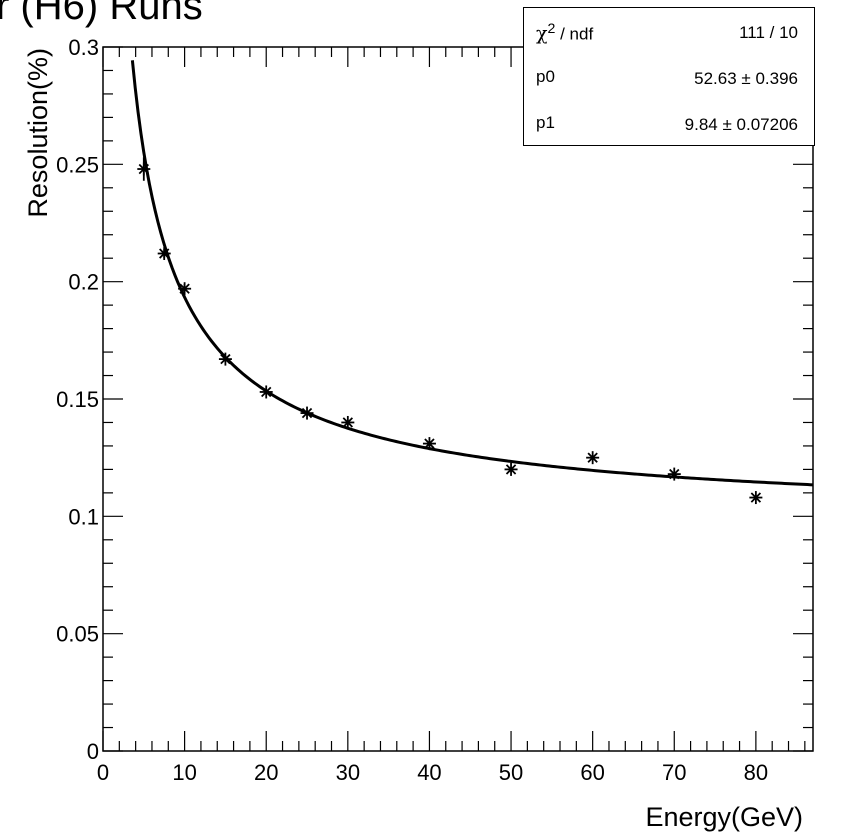  I want to click on x-tick-label: 60, so click(592, 772).